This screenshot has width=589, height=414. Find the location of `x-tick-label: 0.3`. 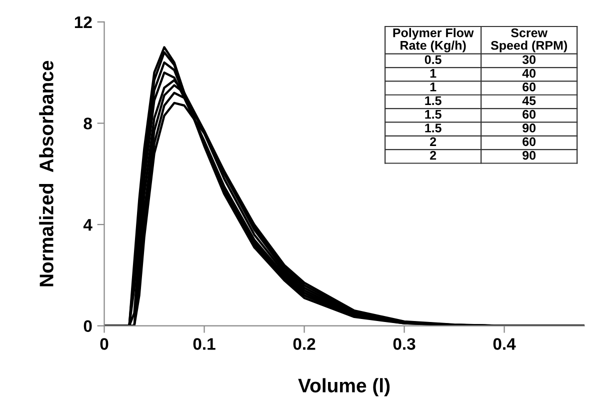

x-tick-label: 0.3 is located at coordinates (404, 344).